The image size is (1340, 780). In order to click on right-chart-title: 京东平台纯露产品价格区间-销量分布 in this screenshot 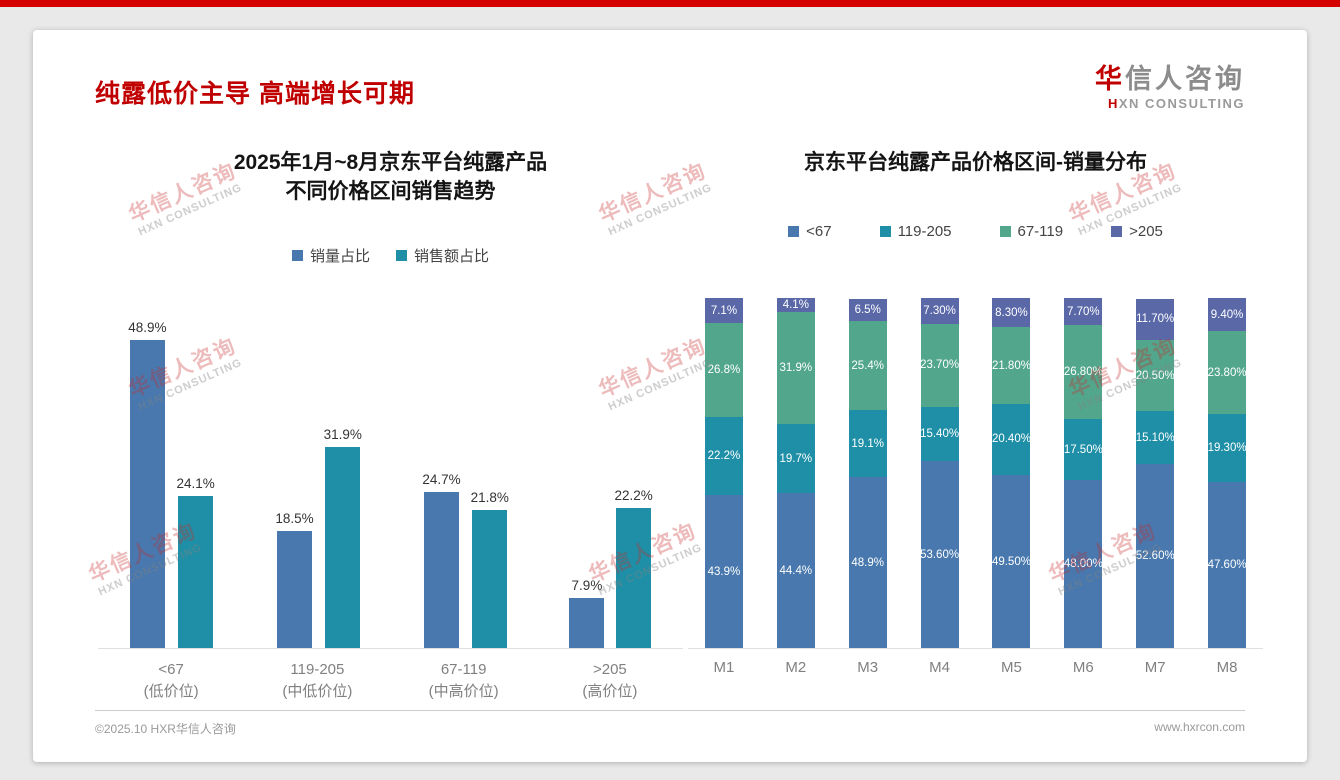, I will do `click(975, 162)`.